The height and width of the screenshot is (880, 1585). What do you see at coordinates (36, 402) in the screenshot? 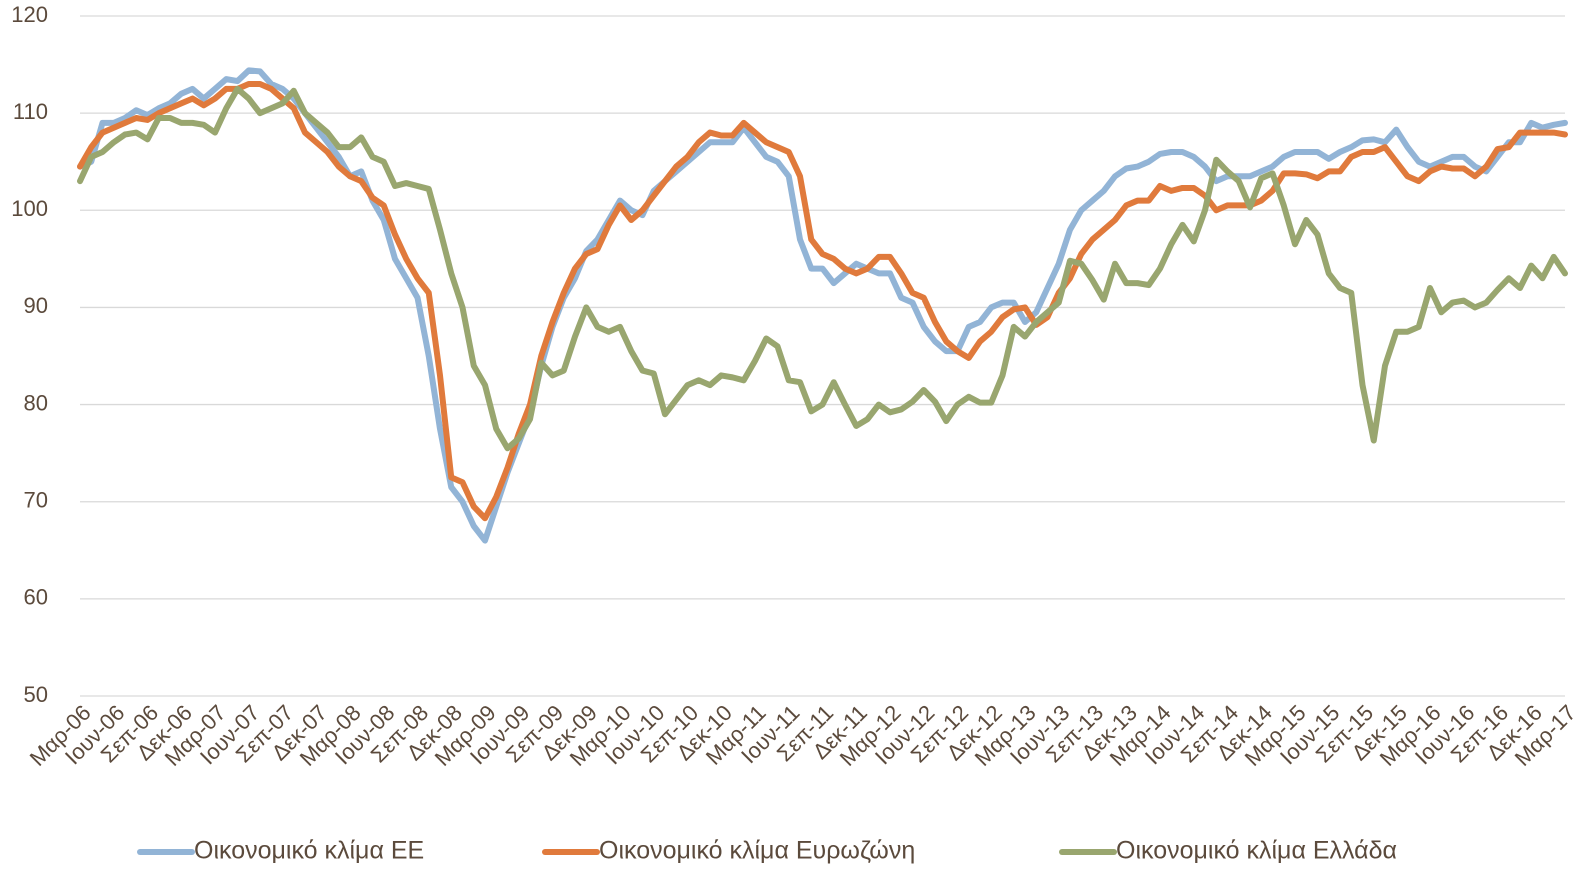
I see `y-tick-label: 80` at bounding box center [36, 402].